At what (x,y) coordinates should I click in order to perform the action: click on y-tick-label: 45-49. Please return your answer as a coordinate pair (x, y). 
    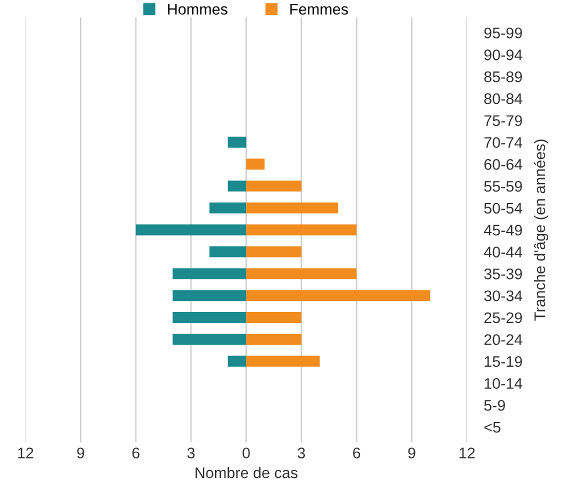
    Looking at the image, I should click on (503, 230).